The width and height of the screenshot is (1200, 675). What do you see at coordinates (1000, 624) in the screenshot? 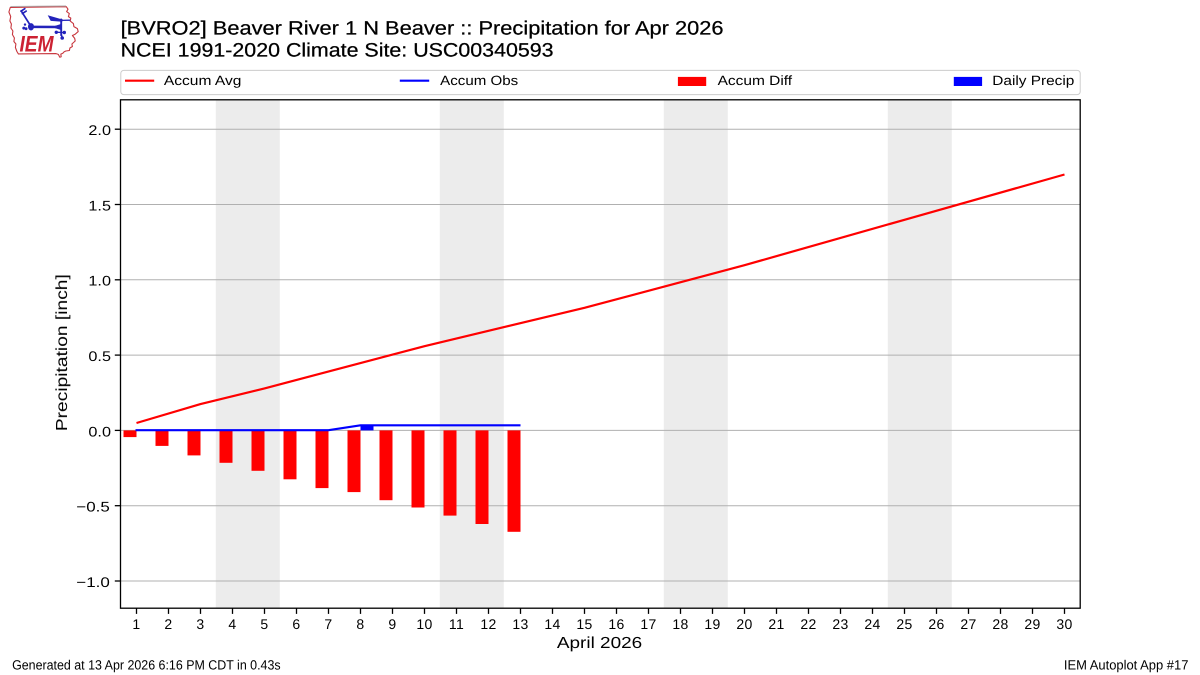
I see `svg-text: 28` at bounding box center [1000, 624].